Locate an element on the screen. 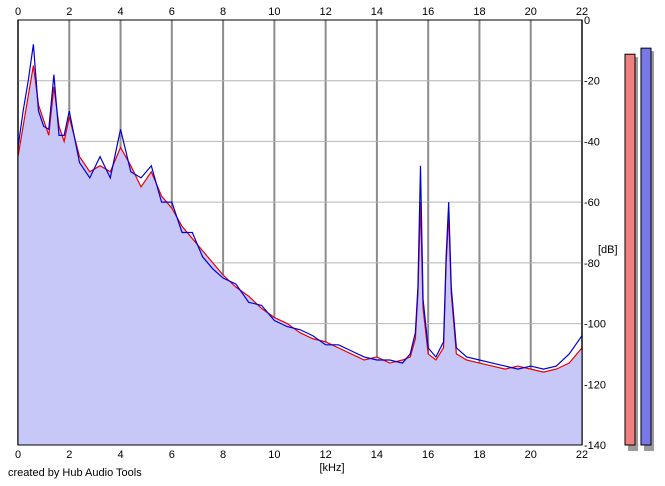 The image size is (665, 486). x-tick-label-top: 6 is located at coordinates (172, 12).